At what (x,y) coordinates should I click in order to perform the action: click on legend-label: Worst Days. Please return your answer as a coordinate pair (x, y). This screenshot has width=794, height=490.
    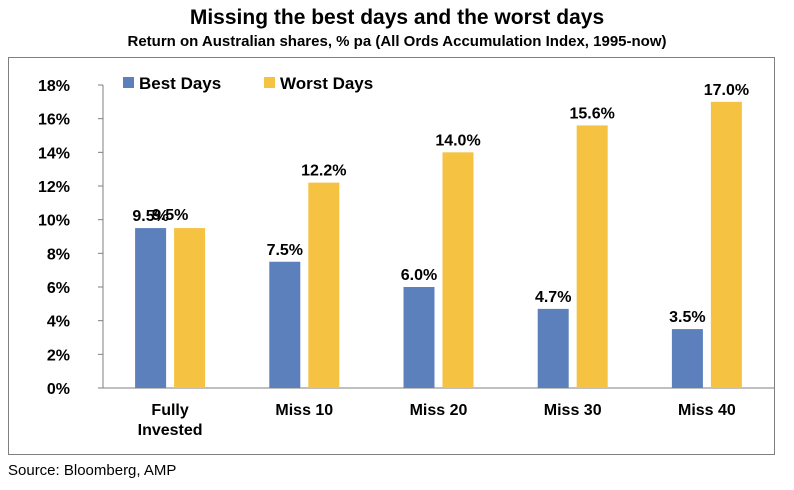
    Looking at the image, I should click on (326, 83).